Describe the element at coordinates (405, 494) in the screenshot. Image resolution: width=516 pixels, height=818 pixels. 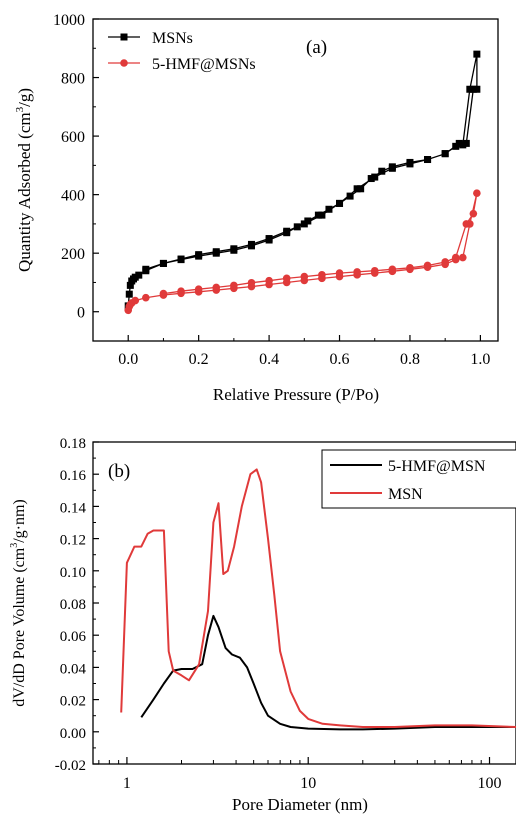
I see `legend-label-msn: MSN` at that location.